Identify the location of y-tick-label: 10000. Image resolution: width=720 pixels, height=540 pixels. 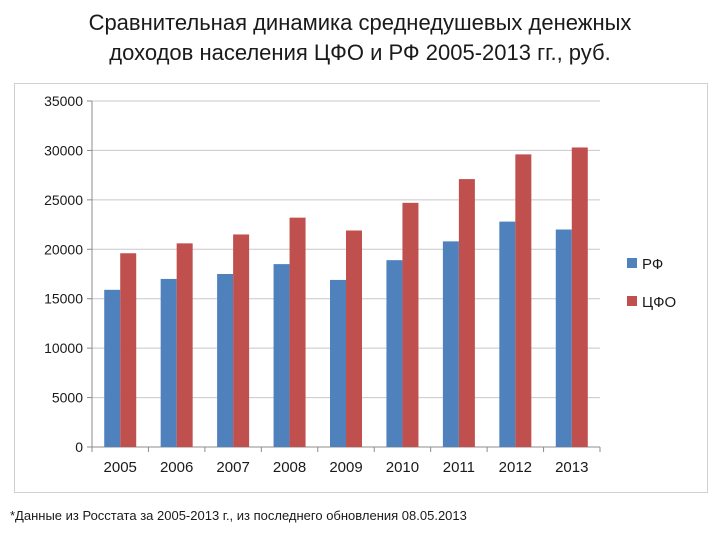
(63, 348).